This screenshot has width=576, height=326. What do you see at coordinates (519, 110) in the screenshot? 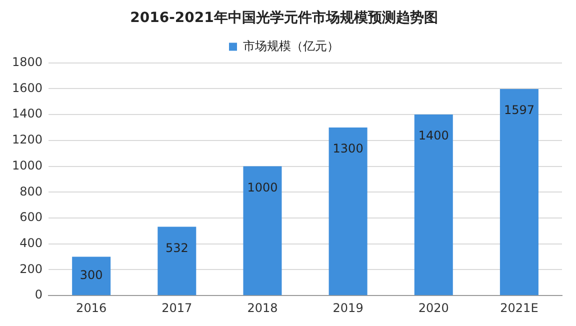
I see `data-label: 1597` at bounding box center [519, 110].